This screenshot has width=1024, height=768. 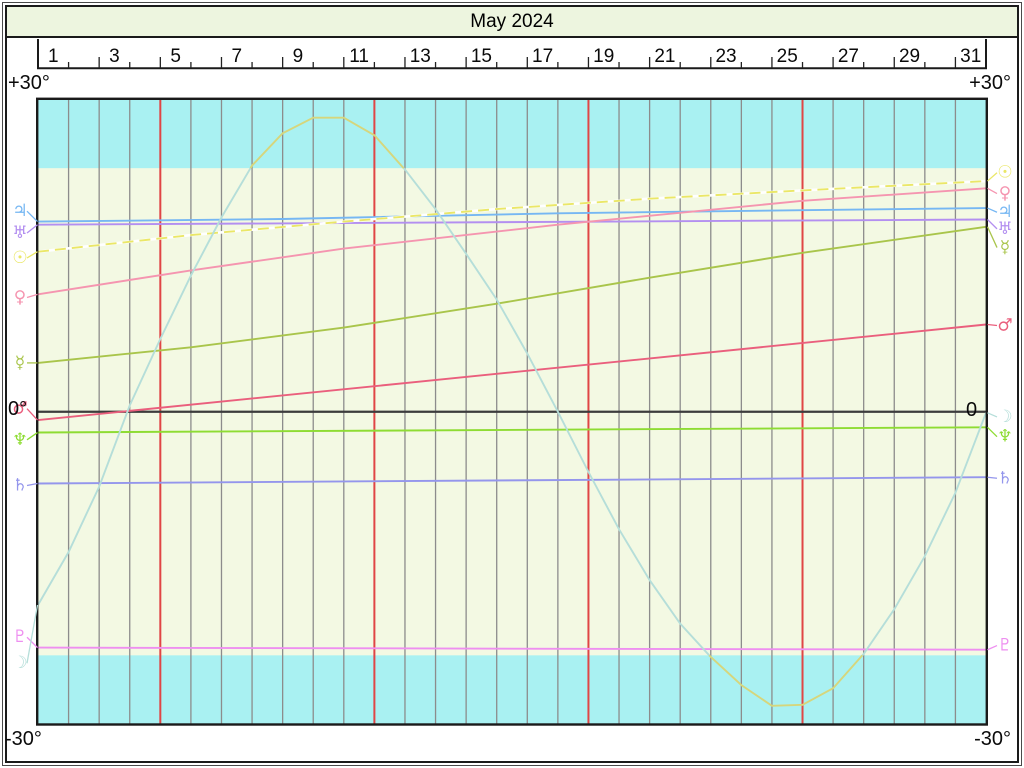 What do you see at coordinates (970, 56) in the screenshot?
I see `day-label: 31` at bounding box center [970, 56].